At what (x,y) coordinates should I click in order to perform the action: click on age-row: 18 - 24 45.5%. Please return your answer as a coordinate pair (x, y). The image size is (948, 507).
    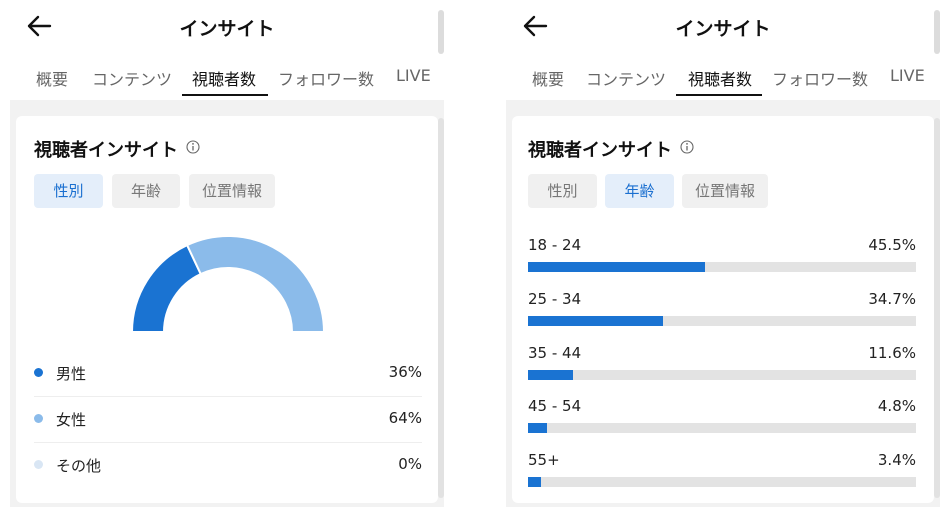
    Looking at the image, I should click on (722, 263).